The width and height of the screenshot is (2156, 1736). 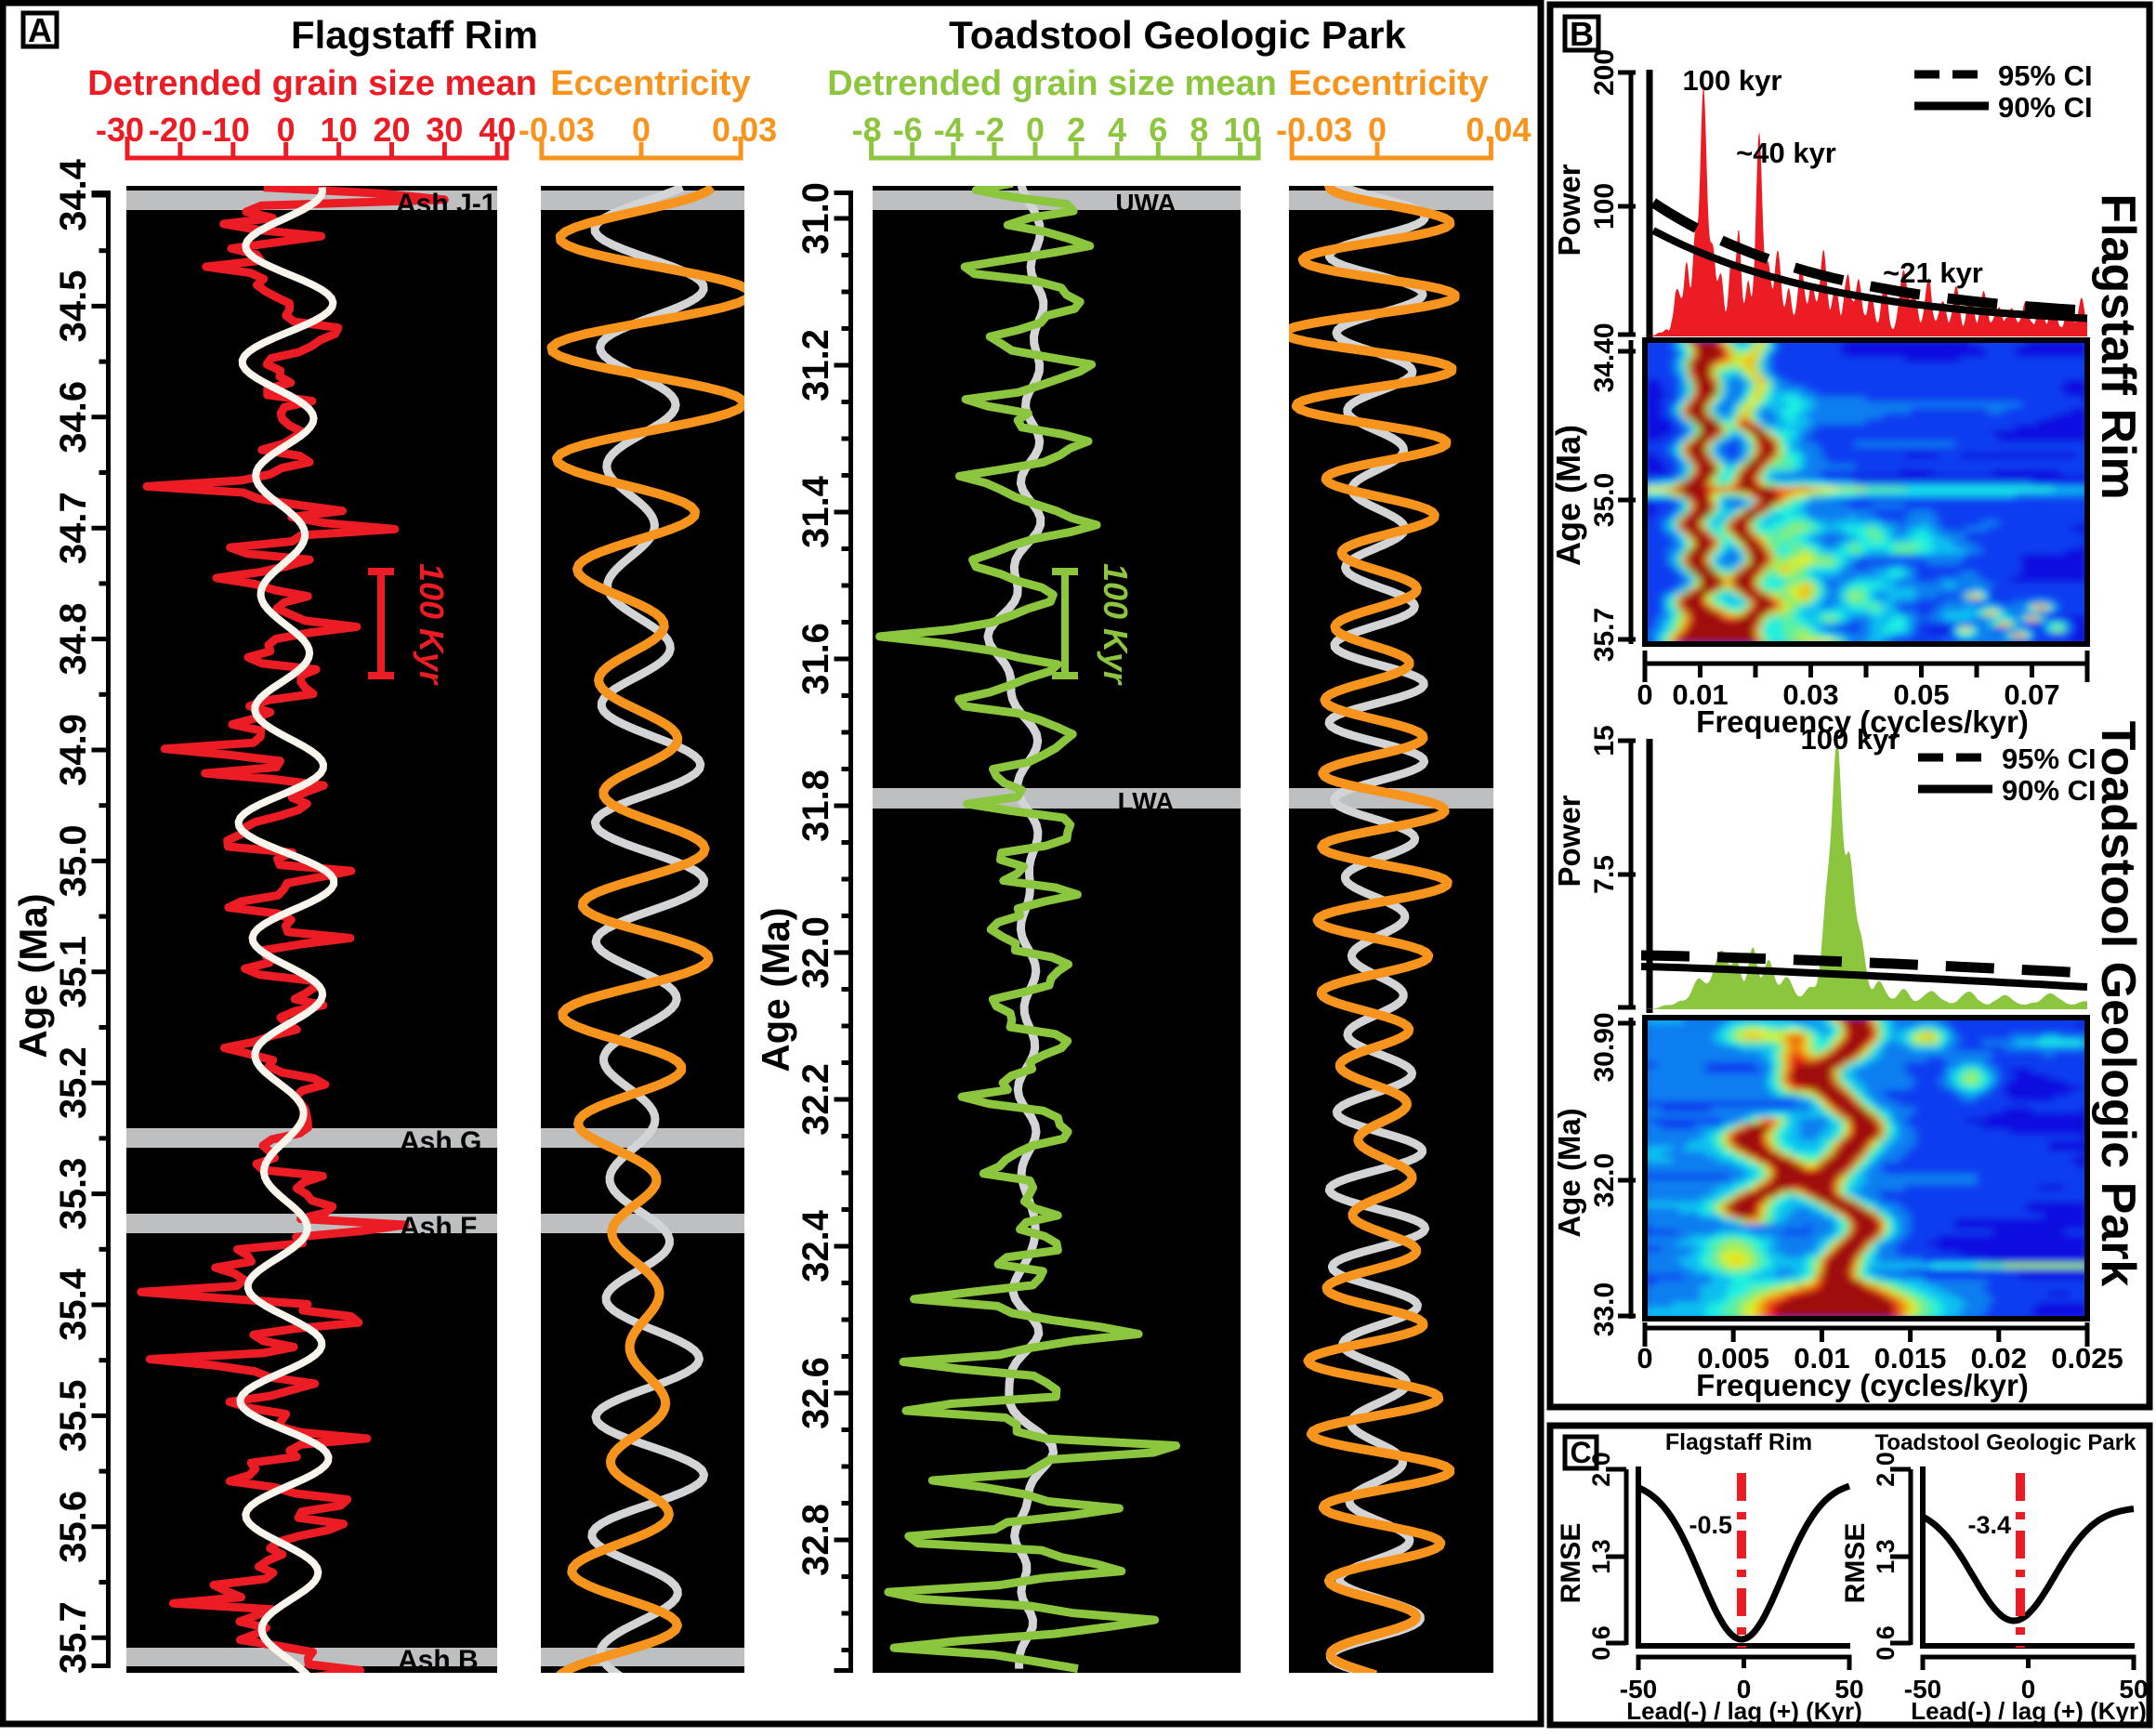 What do you see at coordinates (816, 1246) in the screenshot?
I see `svg-text: 32.4` at bounding box center [816, 1246].